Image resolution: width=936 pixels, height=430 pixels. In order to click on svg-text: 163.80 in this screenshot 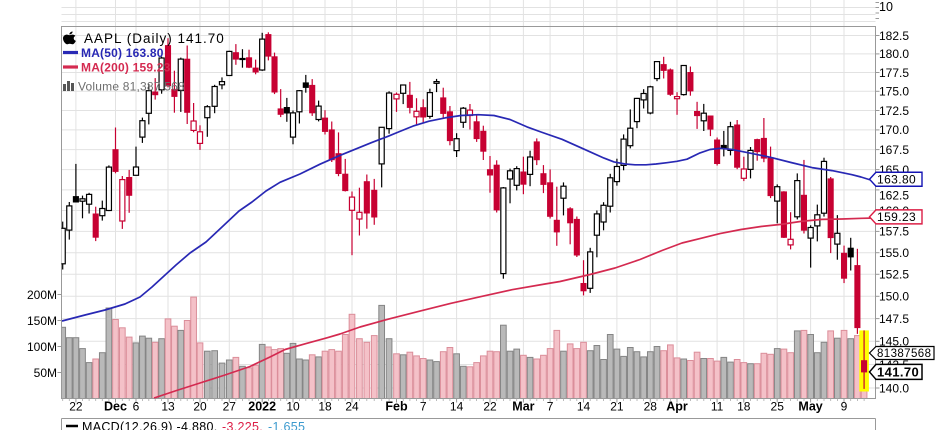, I will do `click(896, 180)`.